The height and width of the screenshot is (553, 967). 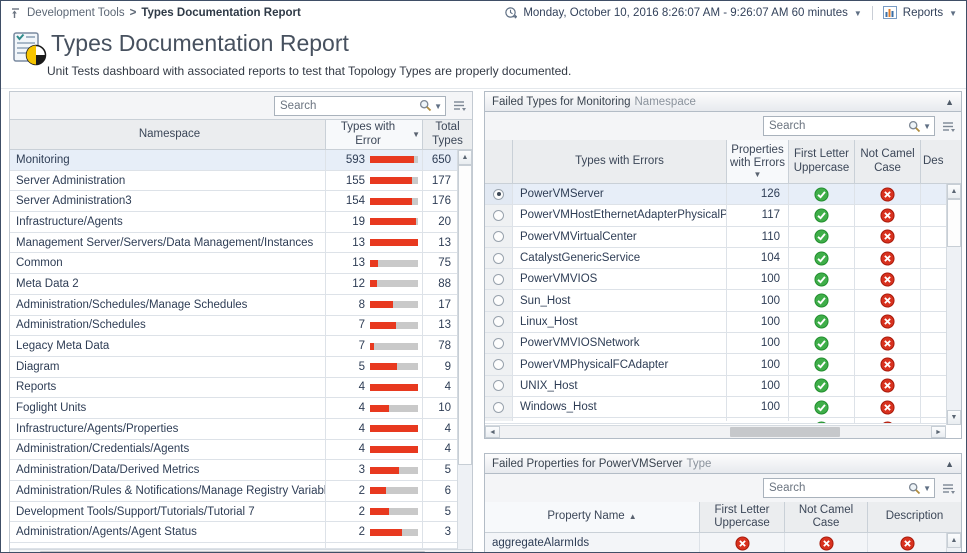 What do you see at coordinates (953, 304) in the screenshot?
I see `failed-types-vertical-scrollbar: ▲ ▼` at bounding box center [953, 304].